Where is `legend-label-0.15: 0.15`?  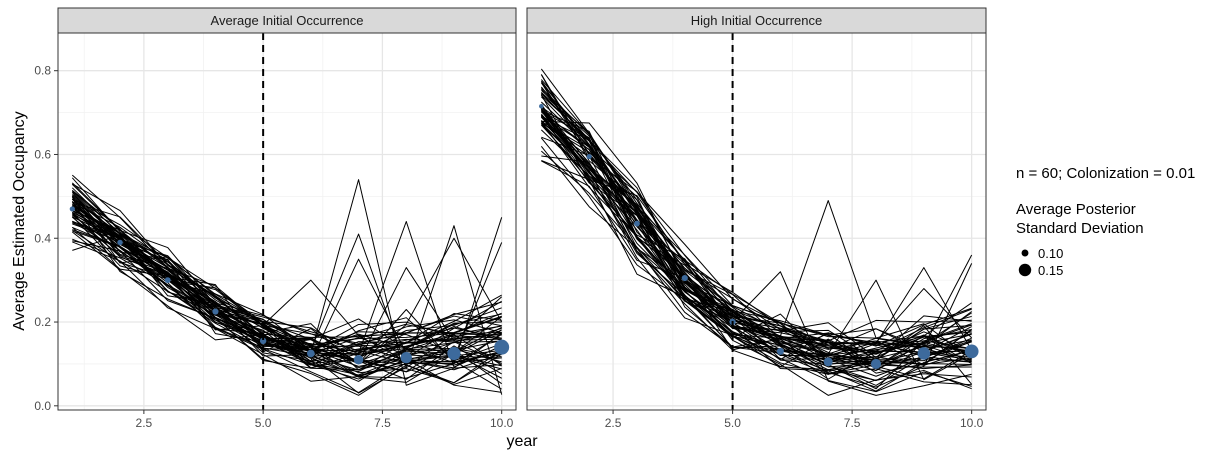 legend-label-0.15: 0.15 is located at coordinates (1050, 270).